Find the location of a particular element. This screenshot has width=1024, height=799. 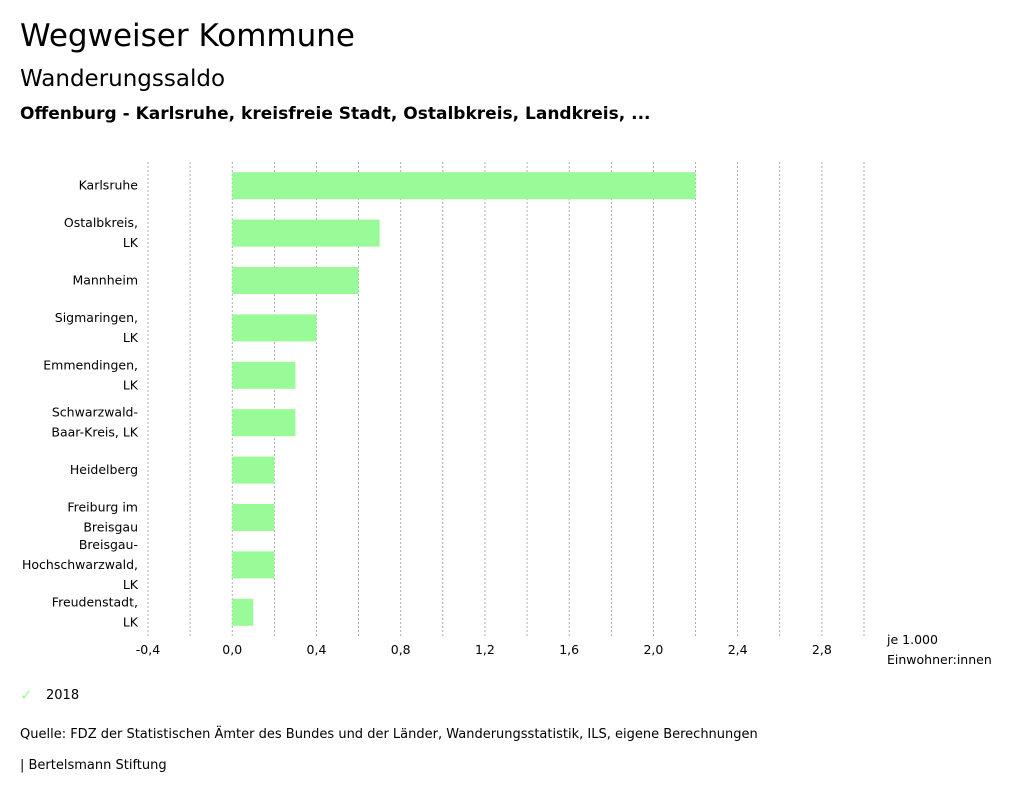

category-label: Emmendingen, is located at coordinates (90, 364).